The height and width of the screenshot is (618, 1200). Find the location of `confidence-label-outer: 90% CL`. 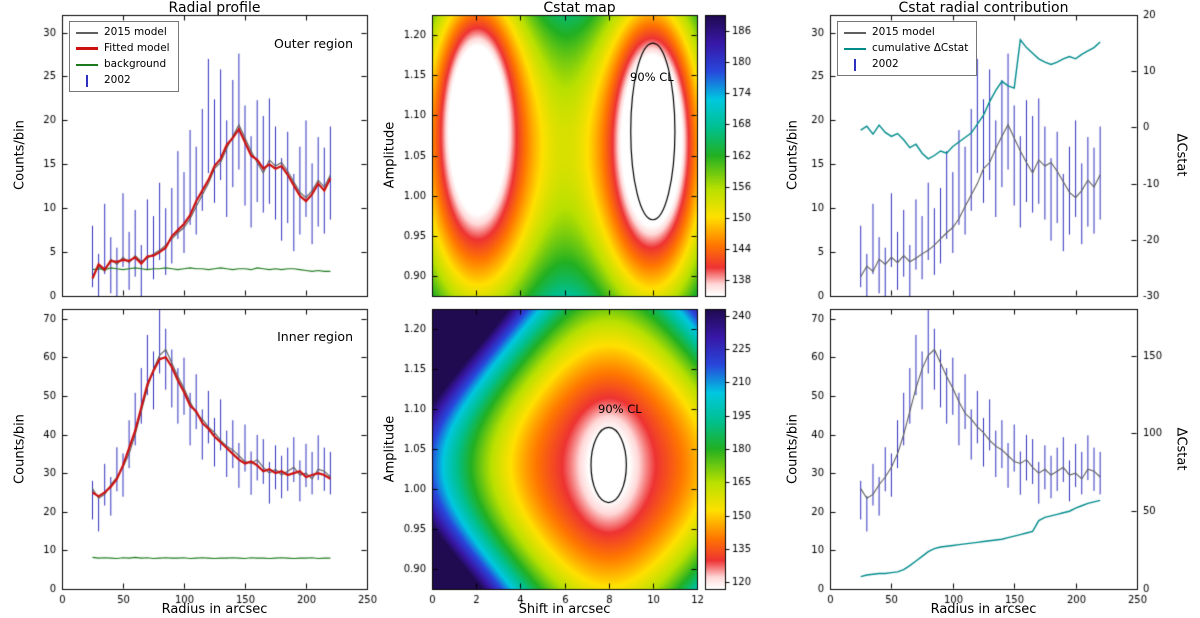

confidence-label-outer: 90% CL is located at coordinates (652, 77).